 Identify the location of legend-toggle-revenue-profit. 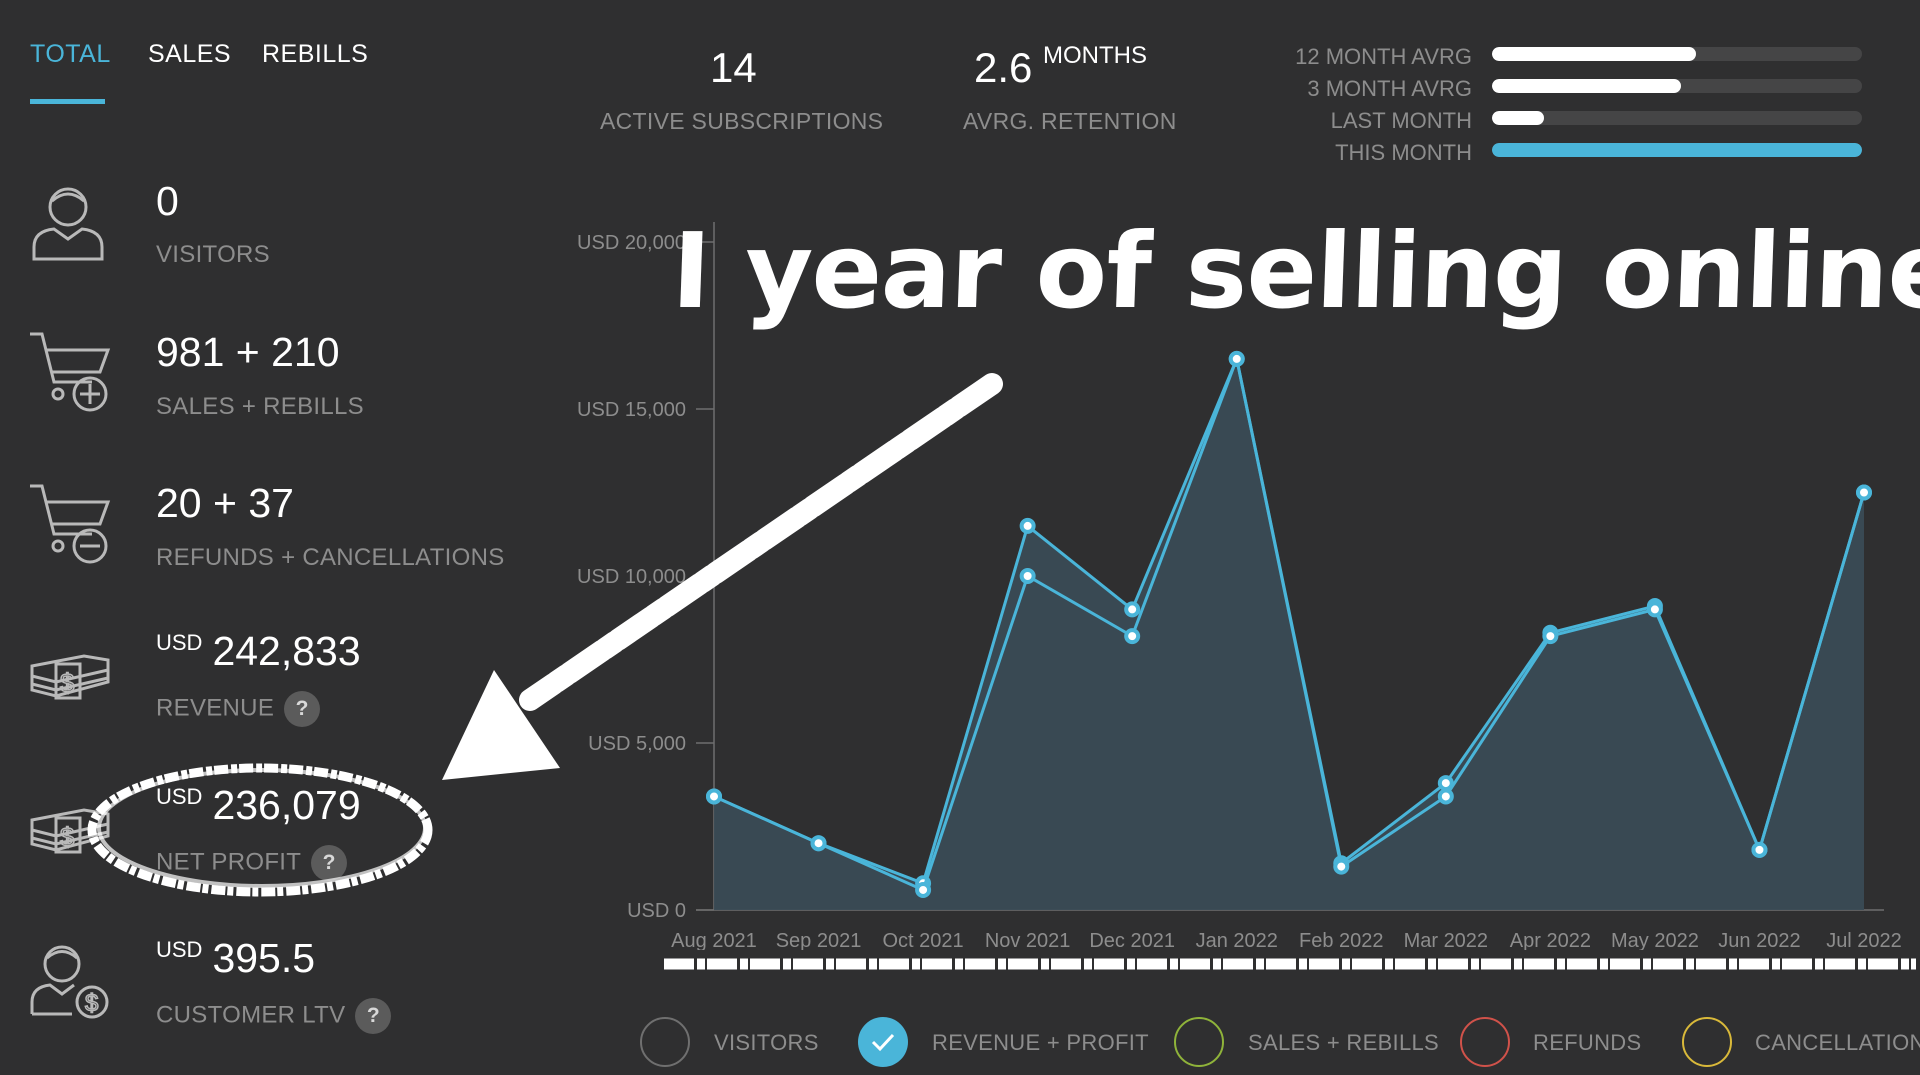
(883, 1042).